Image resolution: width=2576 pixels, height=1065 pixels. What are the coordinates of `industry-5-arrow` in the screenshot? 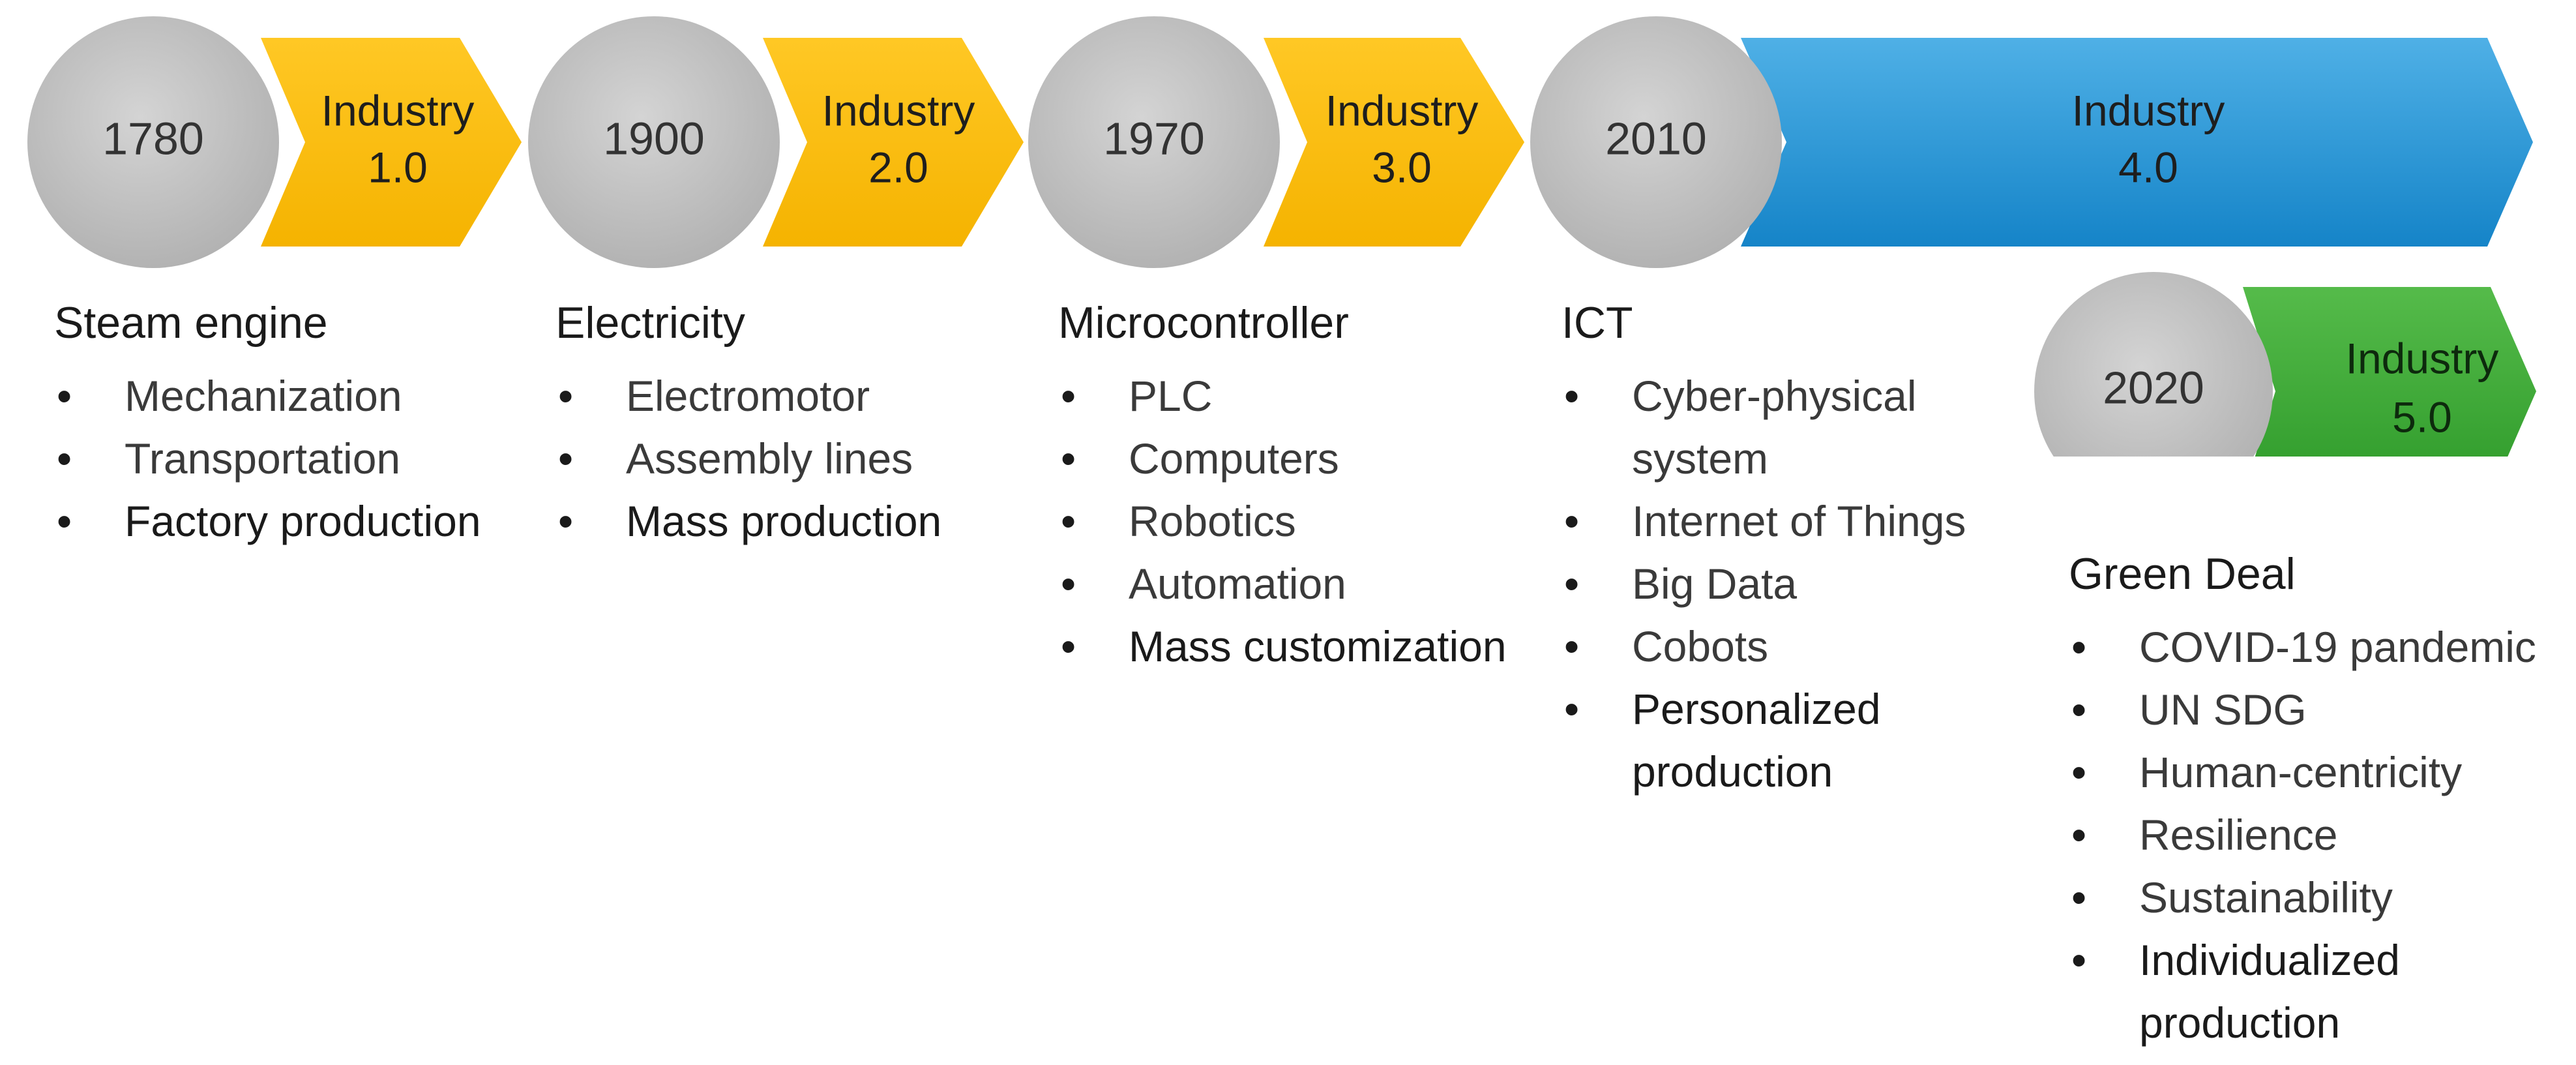 It's located at (2389, 372).